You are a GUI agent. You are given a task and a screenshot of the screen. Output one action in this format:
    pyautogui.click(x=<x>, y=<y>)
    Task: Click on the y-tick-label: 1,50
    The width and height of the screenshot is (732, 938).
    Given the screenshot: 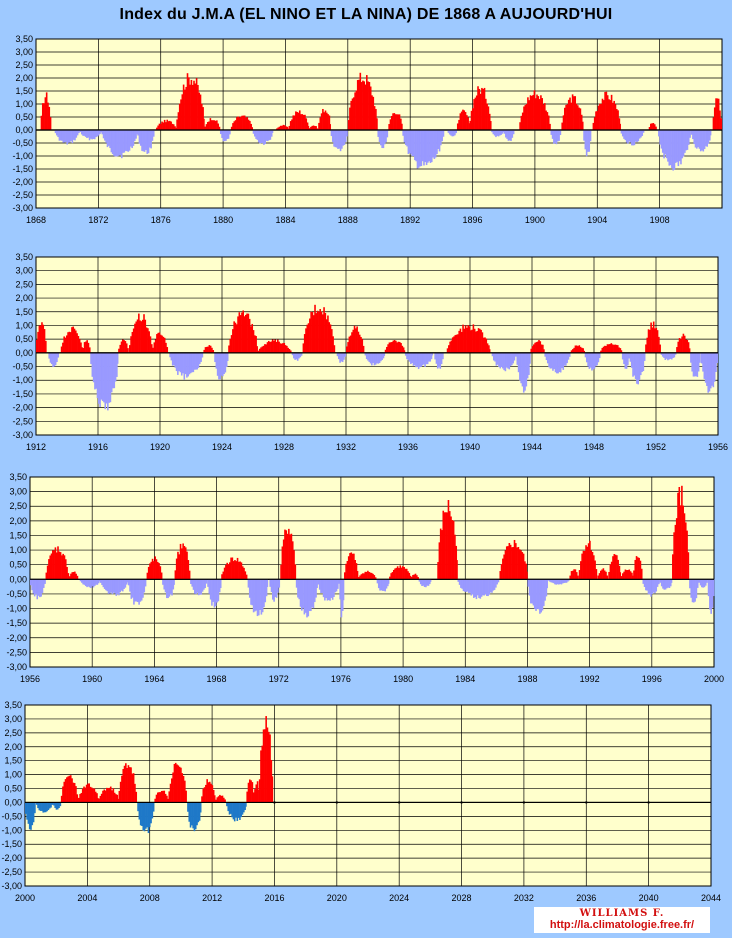 What is the action you would take?
    pyautogui.click(x=24, y=312)
    